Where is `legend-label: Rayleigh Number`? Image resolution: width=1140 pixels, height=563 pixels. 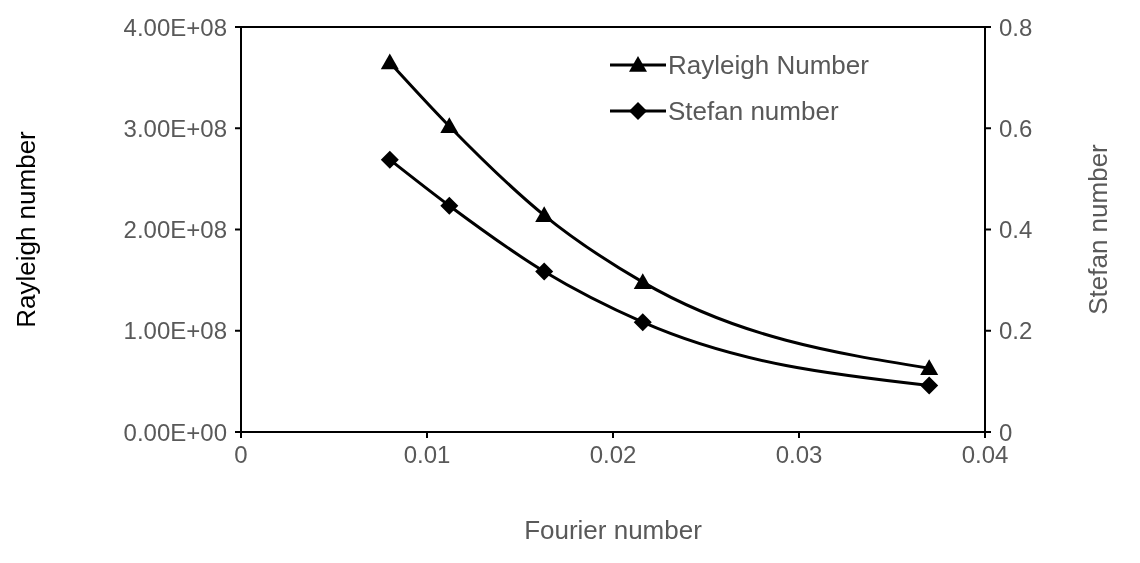
legend-label: Rayleigh Number is located at coordinates (768, 65).